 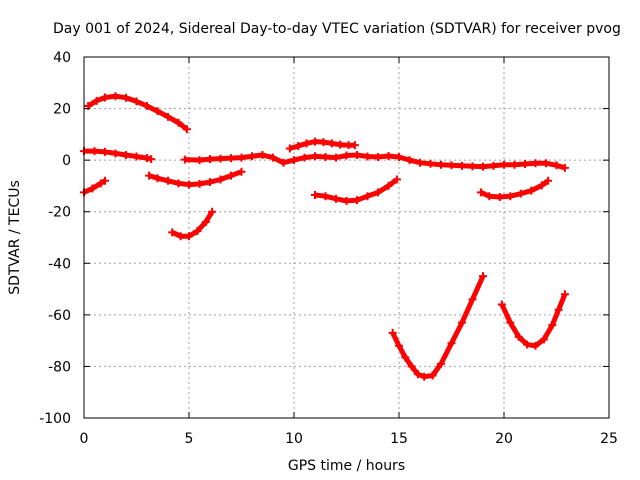 I want to click on y-tick-label: -80, so click(x=59, y=367).